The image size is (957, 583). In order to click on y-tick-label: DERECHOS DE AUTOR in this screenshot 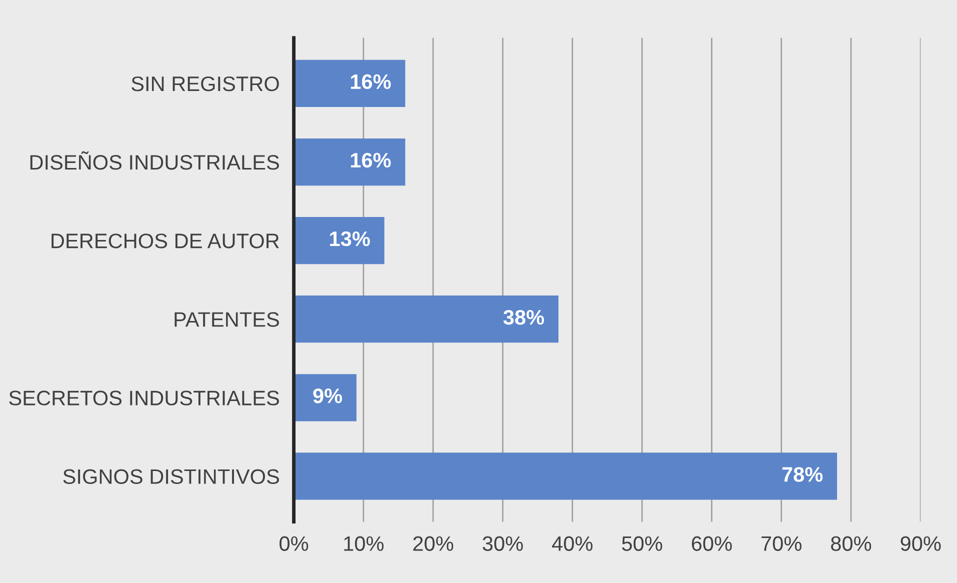, I will do `click(165, 241)`.